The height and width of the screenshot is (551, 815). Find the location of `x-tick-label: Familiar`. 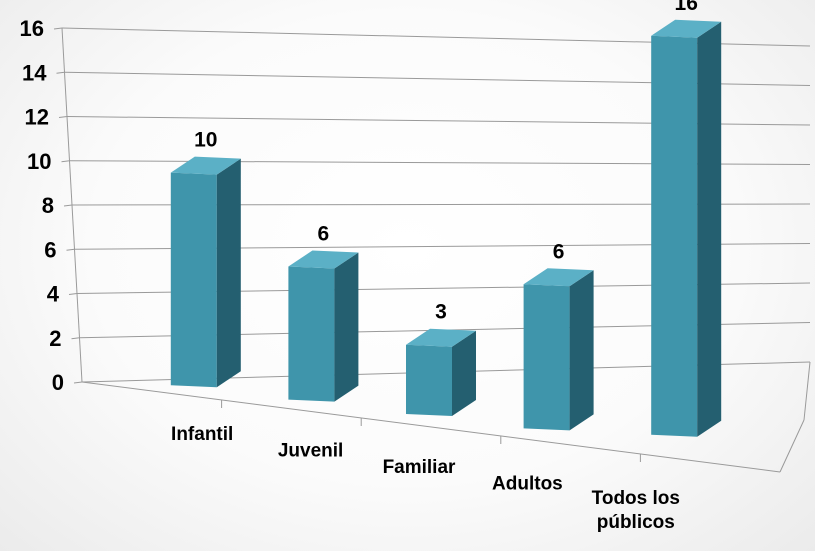

x-tick-label: Familiar is located at coordinates (419, 467).